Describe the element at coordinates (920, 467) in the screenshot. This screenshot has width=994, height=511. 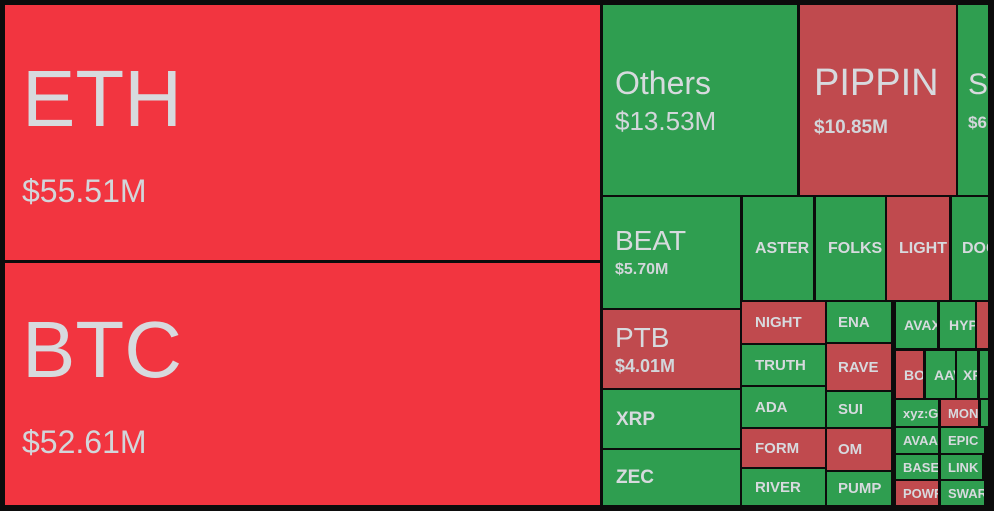
I see `tile-label: BASE` at that location.